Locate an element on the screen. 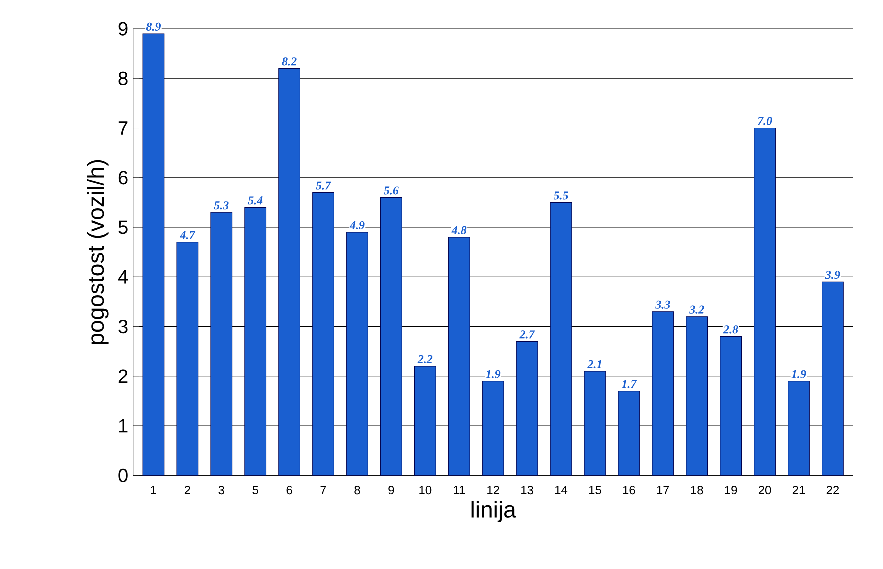 The image size is (883, 569). x-tick-label: 6 is located at coordinates (289, 490).